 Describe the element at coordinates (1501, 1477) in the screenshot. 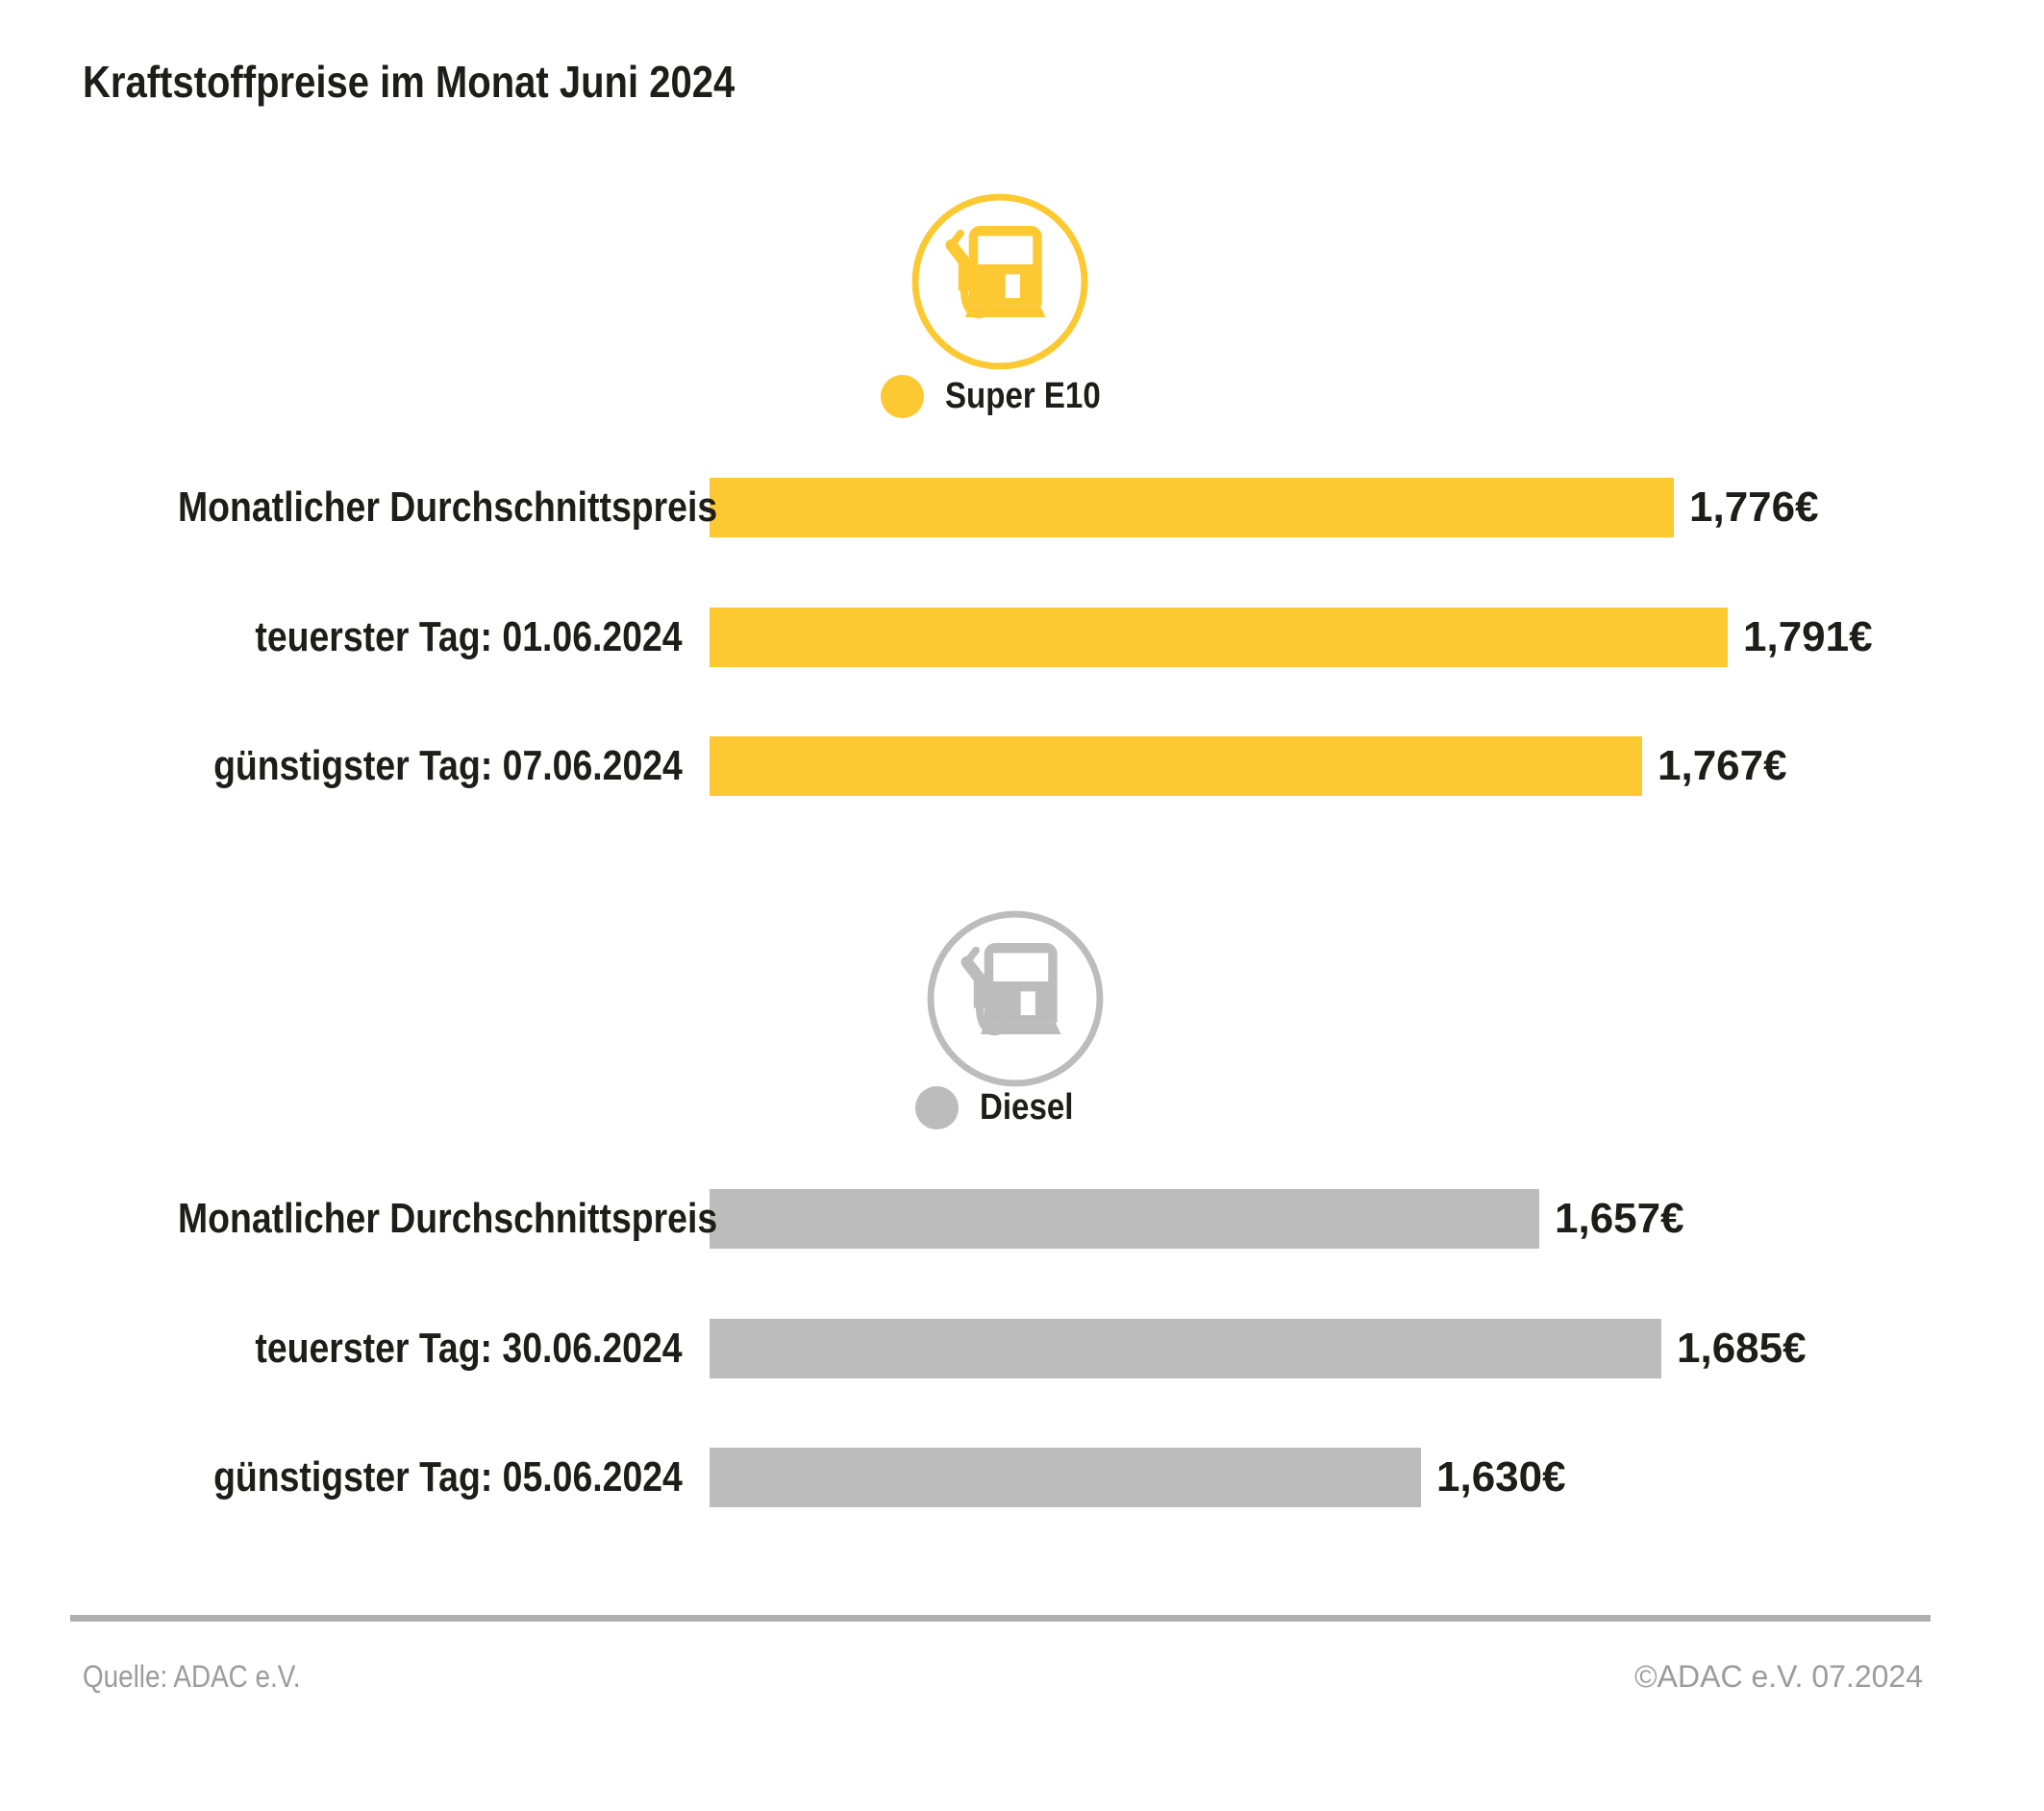

I see `bar-value: 1,630€` at that location.